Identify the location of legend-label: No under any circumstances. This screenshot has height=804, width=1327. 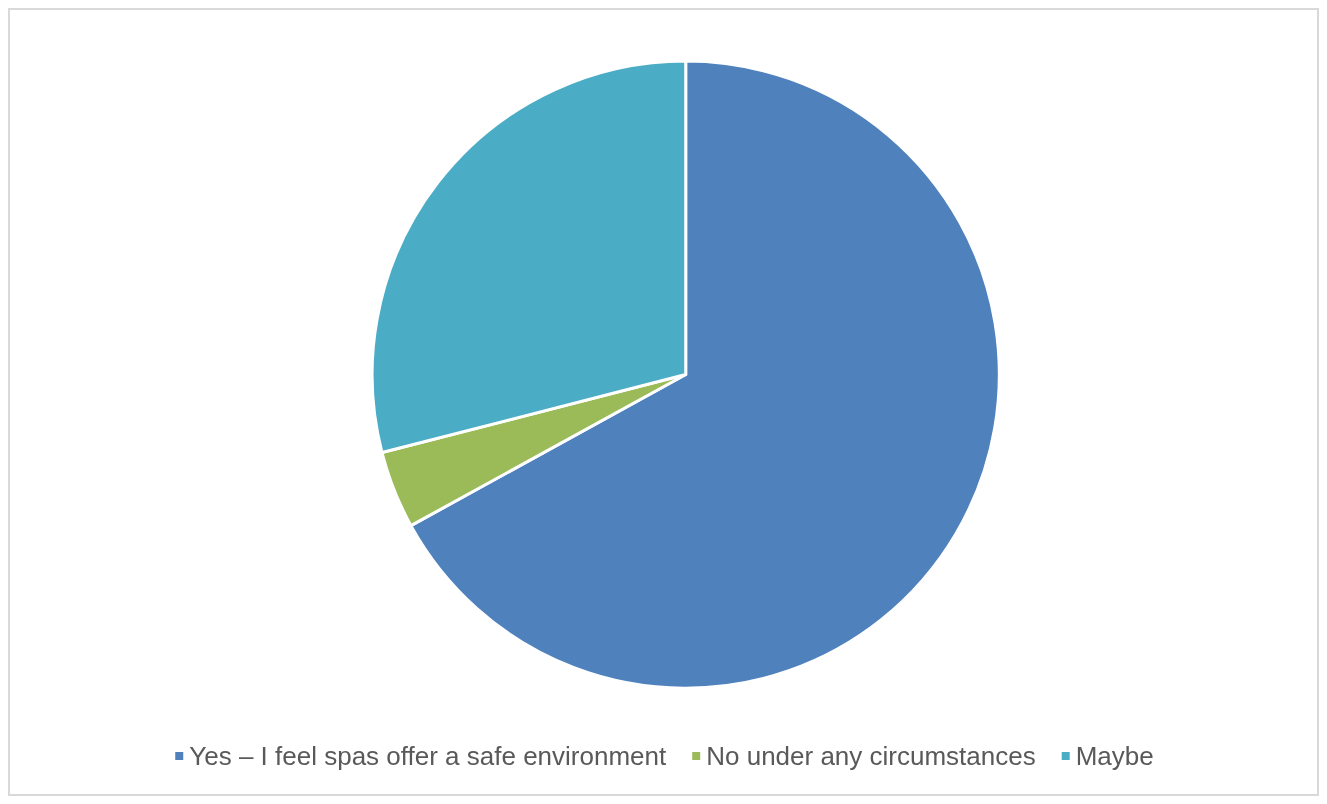
(871, 756).